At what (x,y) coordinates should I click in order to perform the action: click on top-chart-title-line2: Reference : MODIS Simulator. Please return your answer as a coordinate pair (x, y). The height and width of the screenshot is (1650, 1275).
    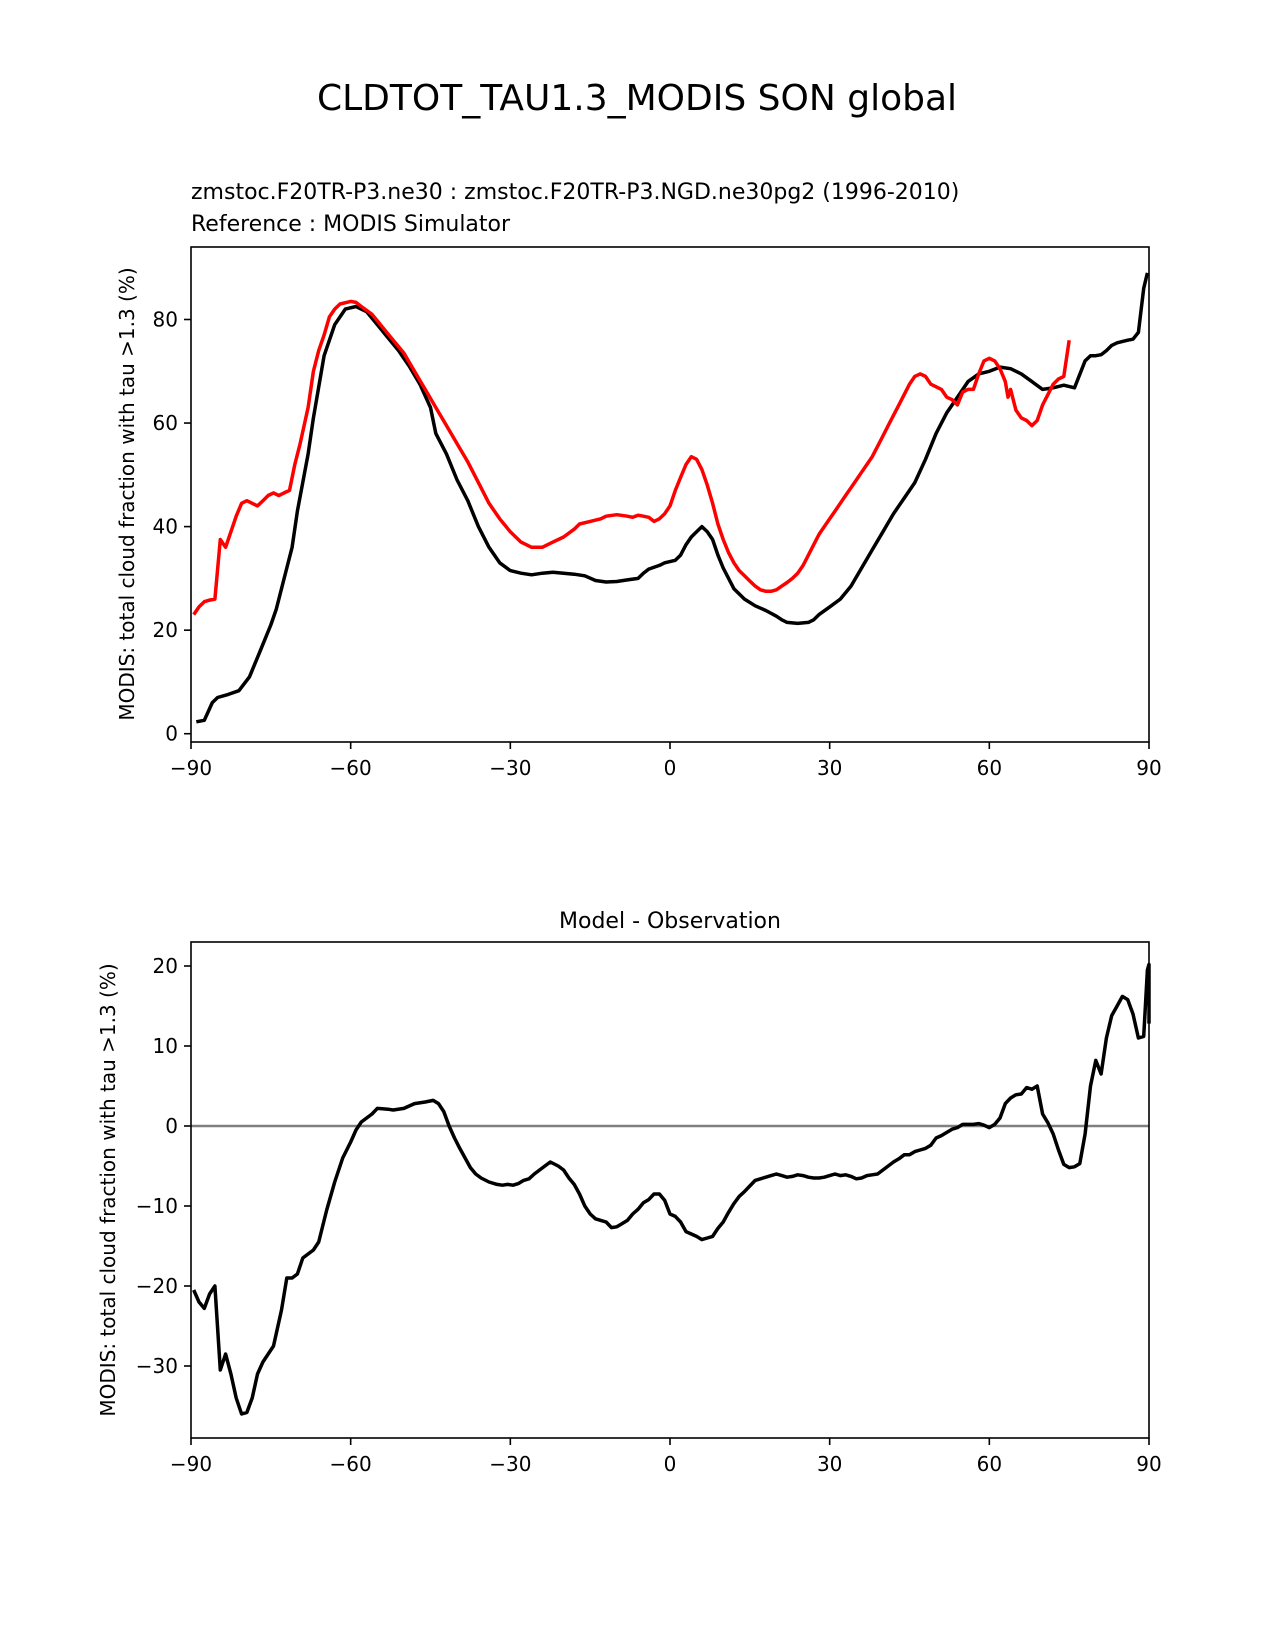
    Looking at the image, I should click on (351, 224).